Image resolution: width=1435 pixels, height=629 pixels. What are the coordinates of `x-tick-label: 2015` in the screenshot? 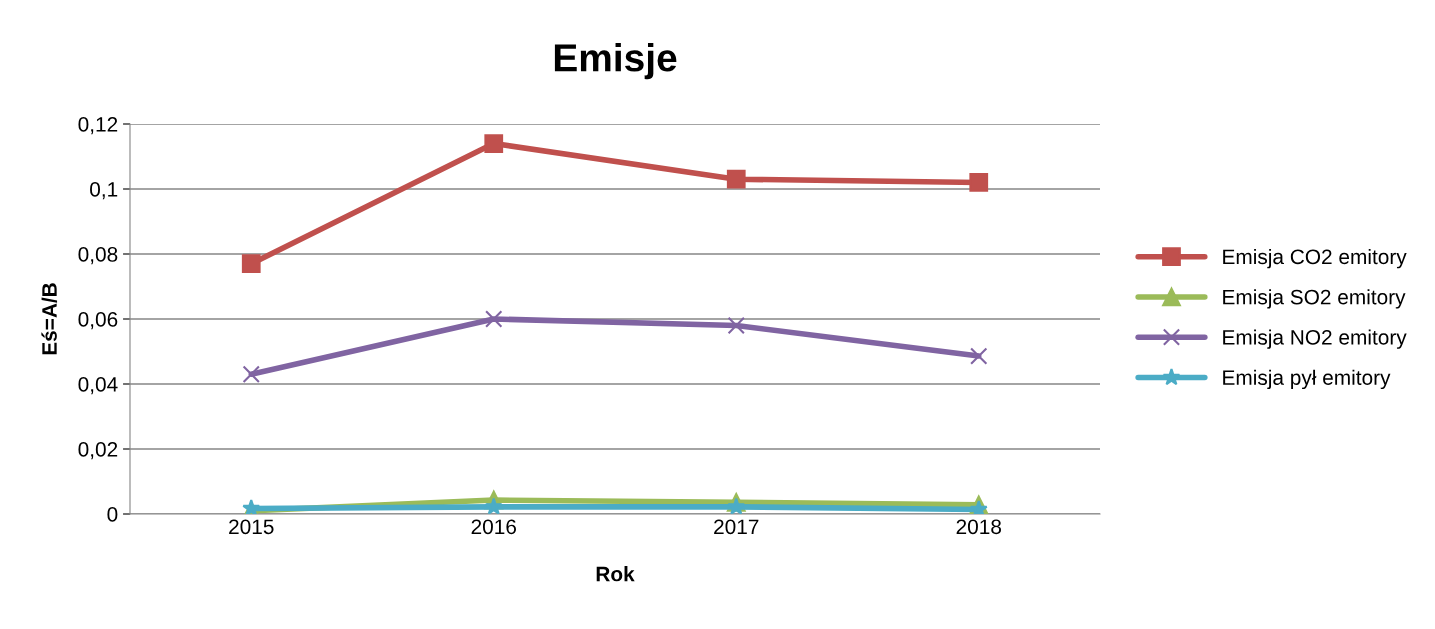 It's located at (251, 527).